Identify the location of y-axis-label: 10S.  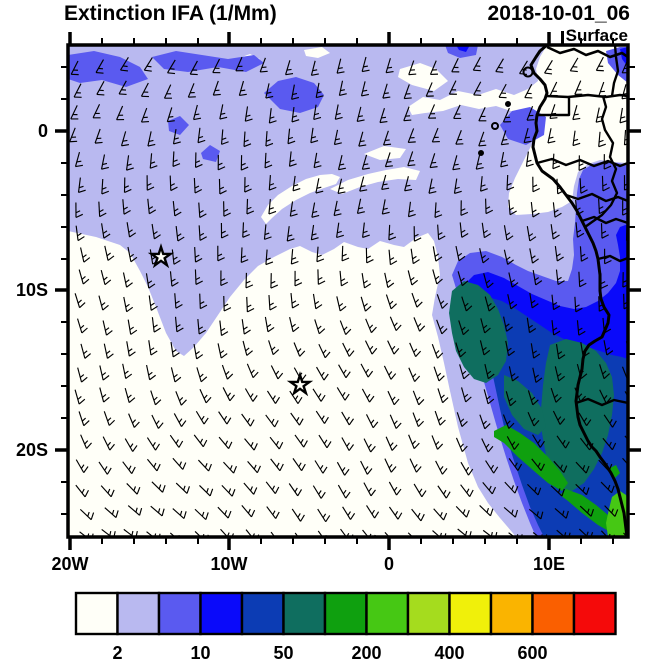
(32, 290).